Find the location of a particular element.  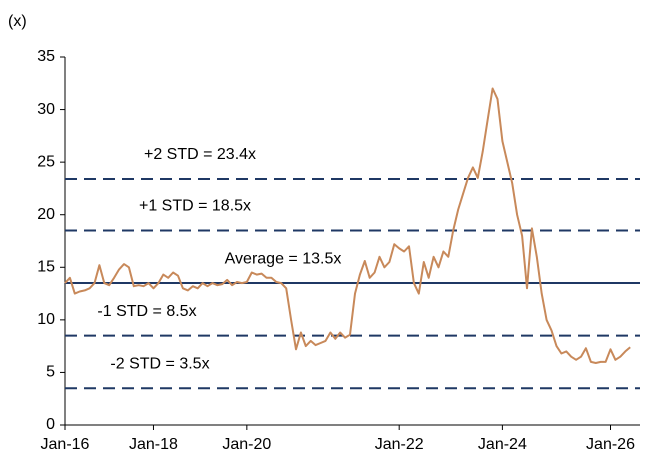

y-tick-label: 25 is located at coordinates (46, 161).